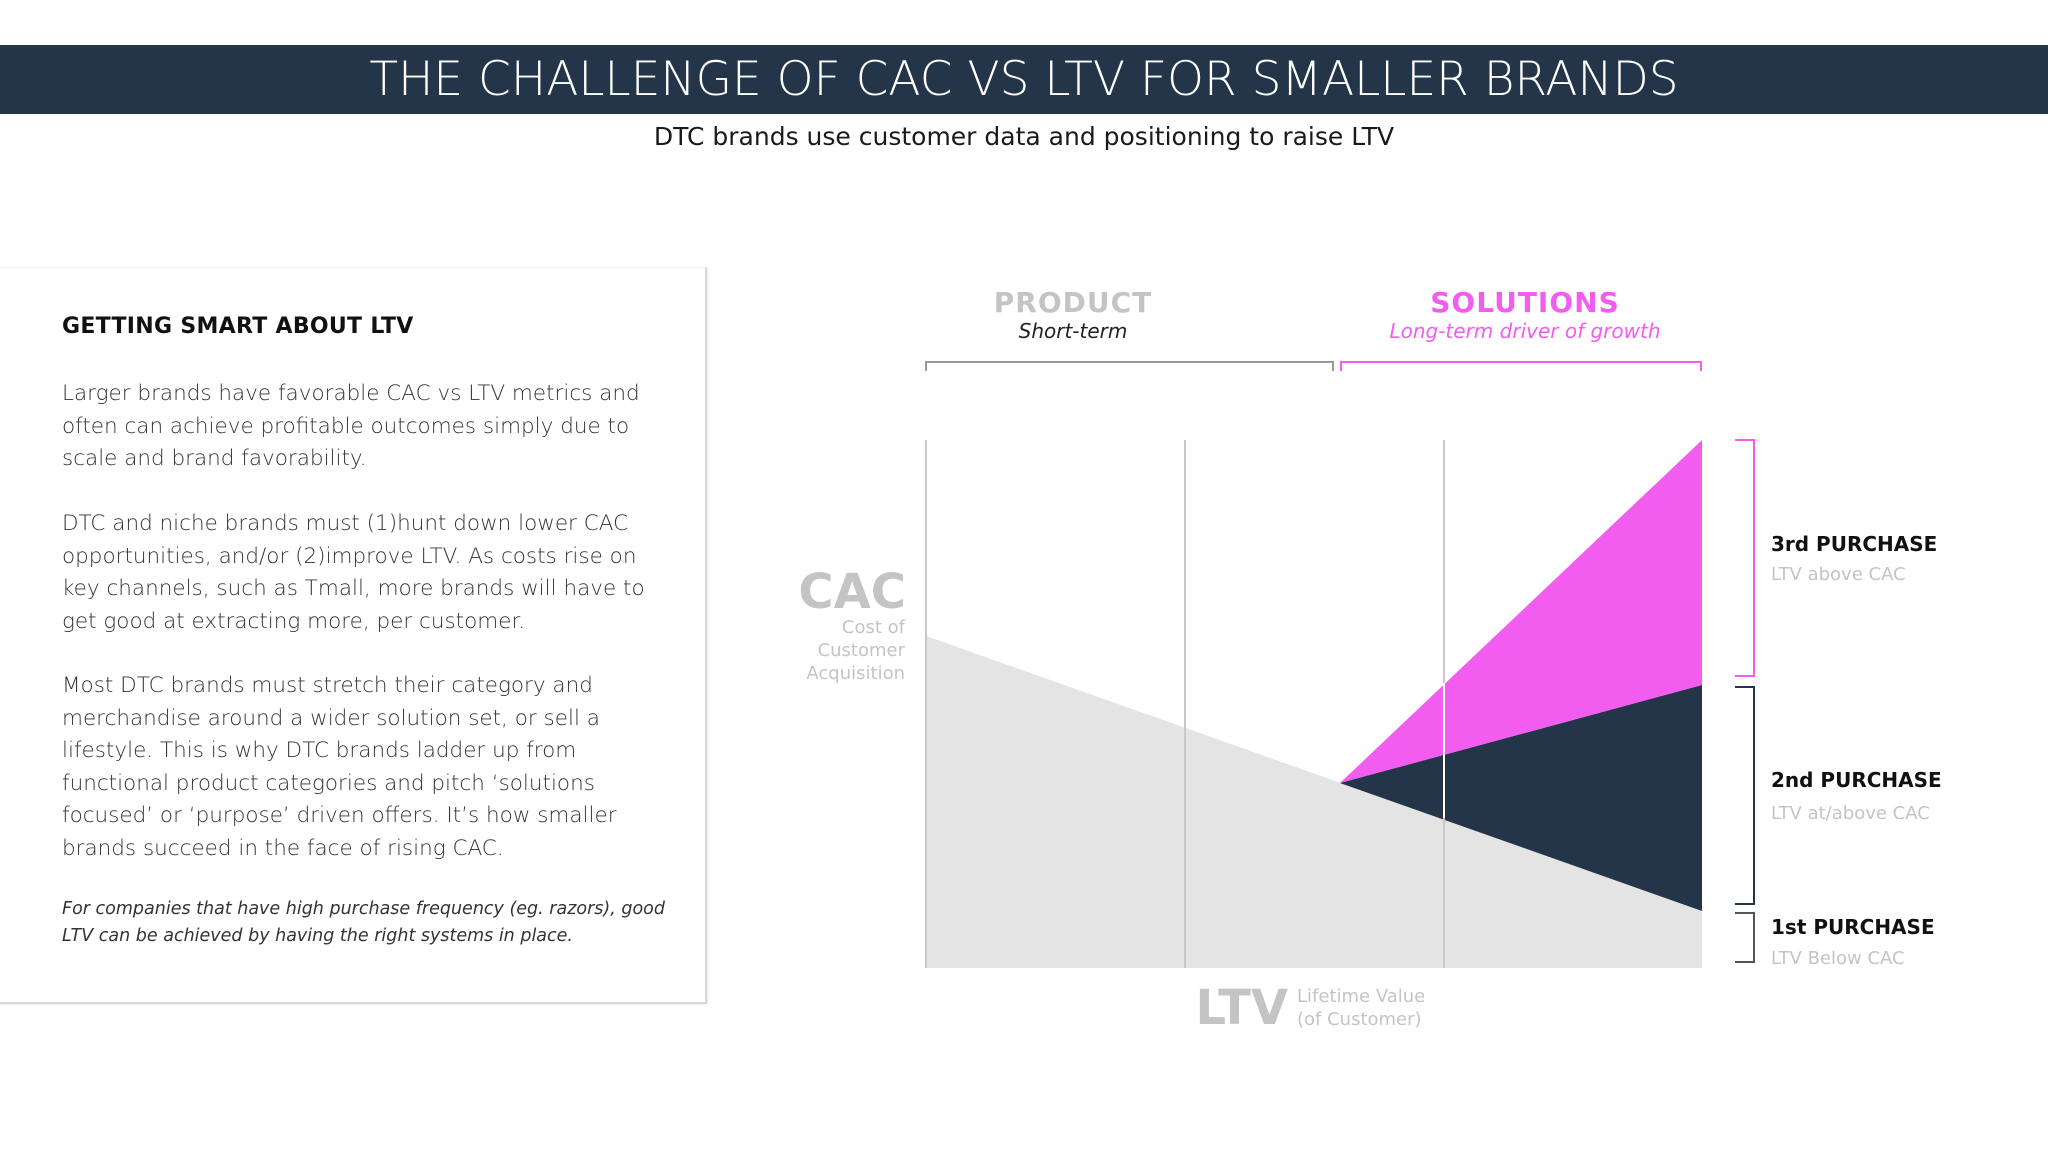  Describe the element at coordinates (1073, 302) in the screenshot. I see `product-label: PRODUCT` at that location.